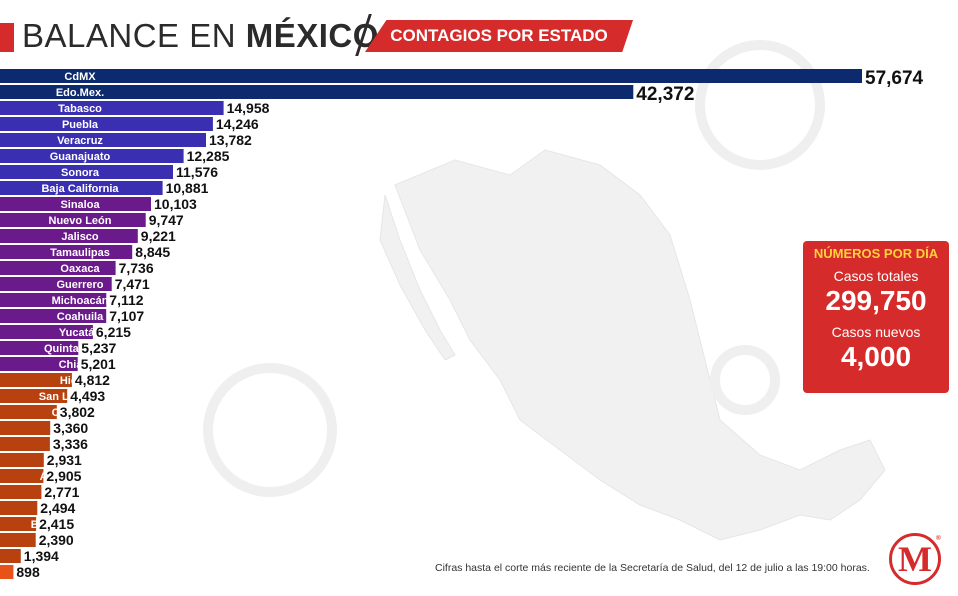  What do you see at coordinates (80, 221) in the screenshot?
I see `category-label: Nuevo León` at bounding box center [80, 221].